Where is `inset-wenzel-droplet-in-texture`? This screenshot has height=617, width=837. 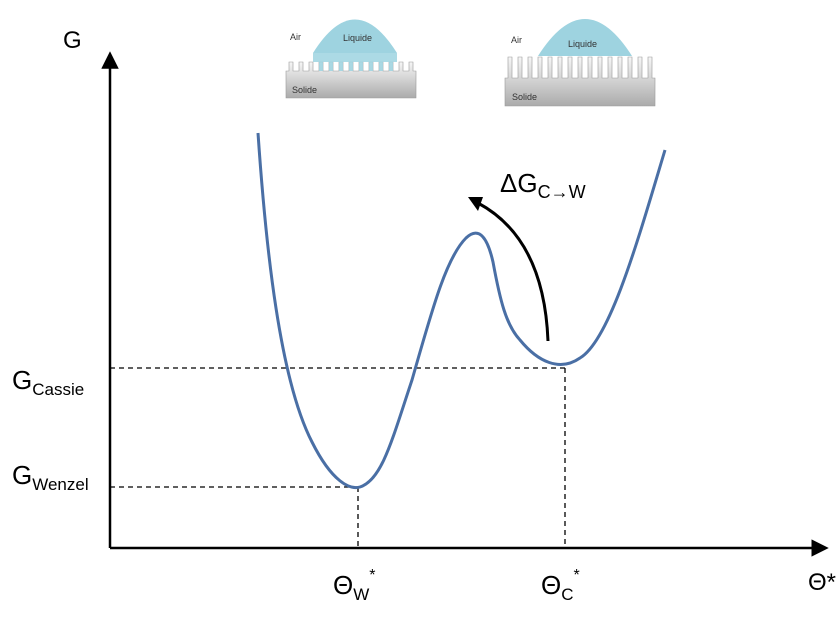 inset-wenzel-droplet-in-texture is located at coordinates (355, 62).